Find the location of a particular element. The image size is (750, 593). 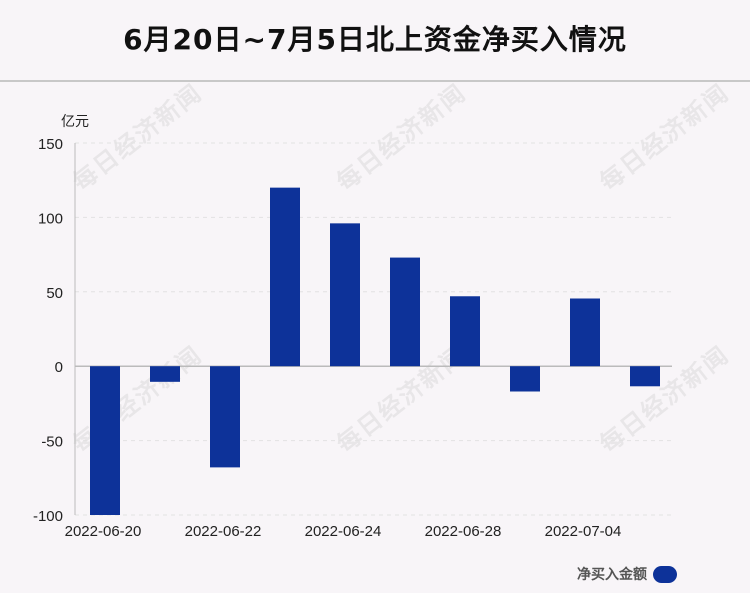

y-tick-label: 50 is located at coordinates (54, 293).